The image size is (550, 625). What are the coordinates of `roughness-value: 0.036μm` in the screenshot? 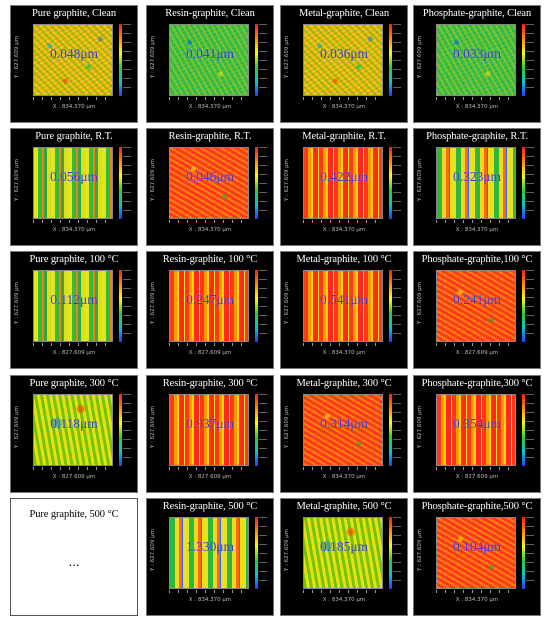 It's located at (344, 53).